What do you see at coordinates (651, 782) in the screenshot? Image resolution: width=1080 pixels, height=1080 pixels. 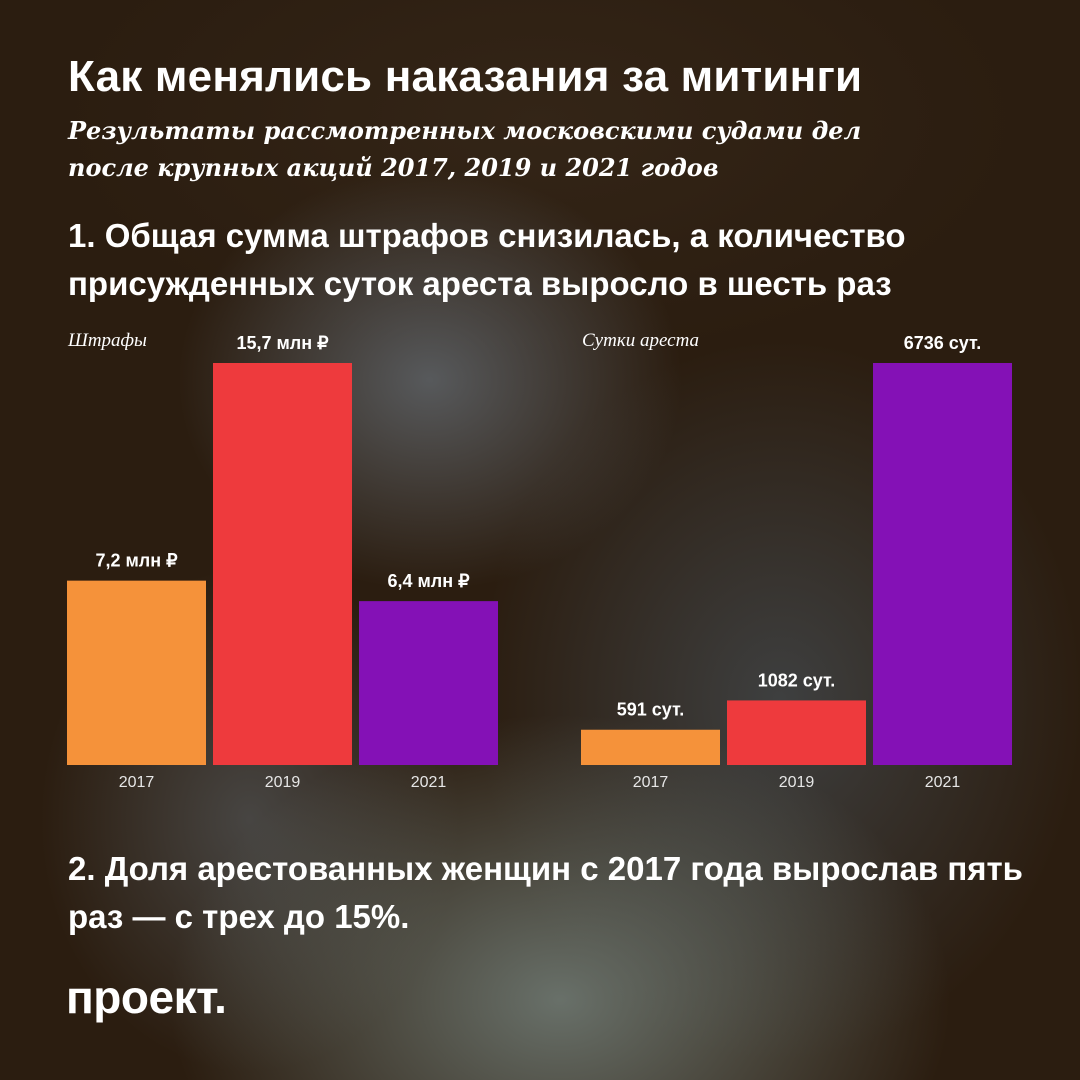 I see `arrest-tick-label-2017: 2017` at bounding box center [651, 782].